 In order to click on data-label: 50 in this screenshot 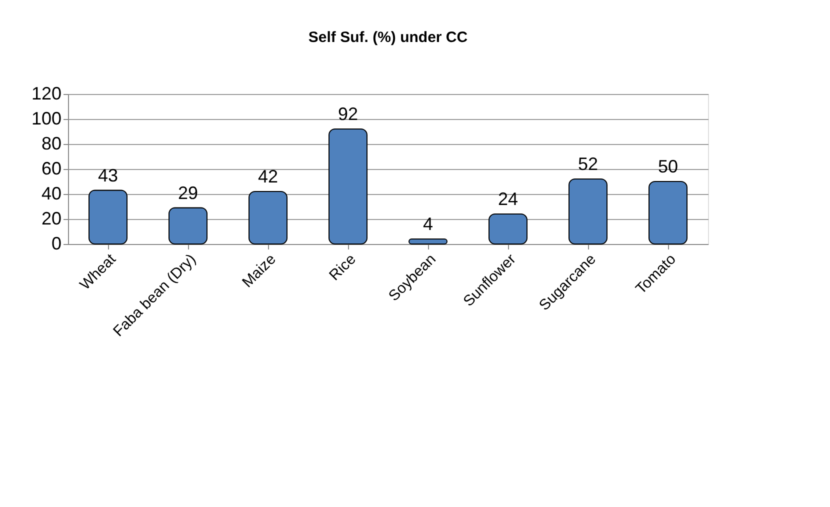, I will do `click(668, 166)`.